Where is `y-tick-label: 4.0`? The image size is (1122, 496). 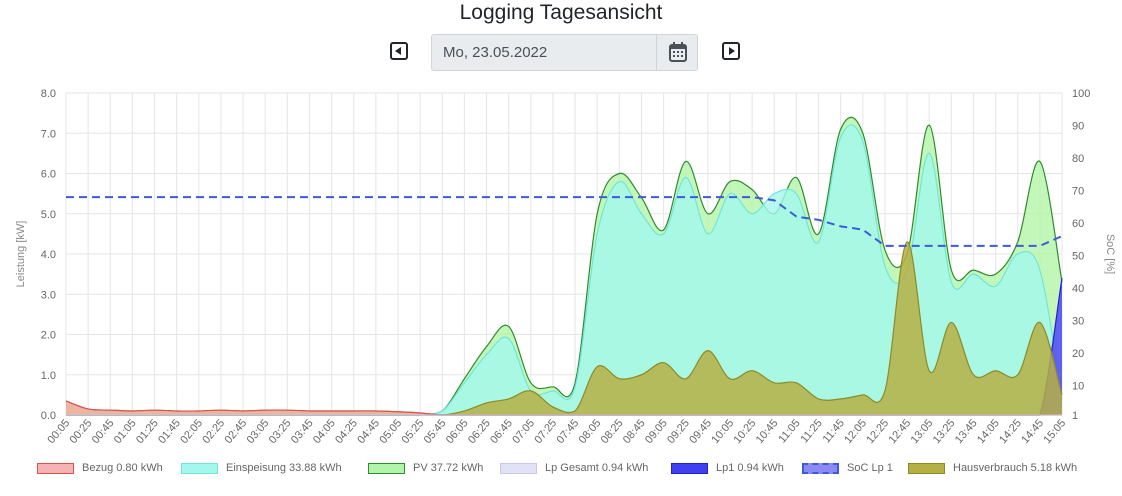
y-tick-label: 4.0 is located at coordinates (48, 255).